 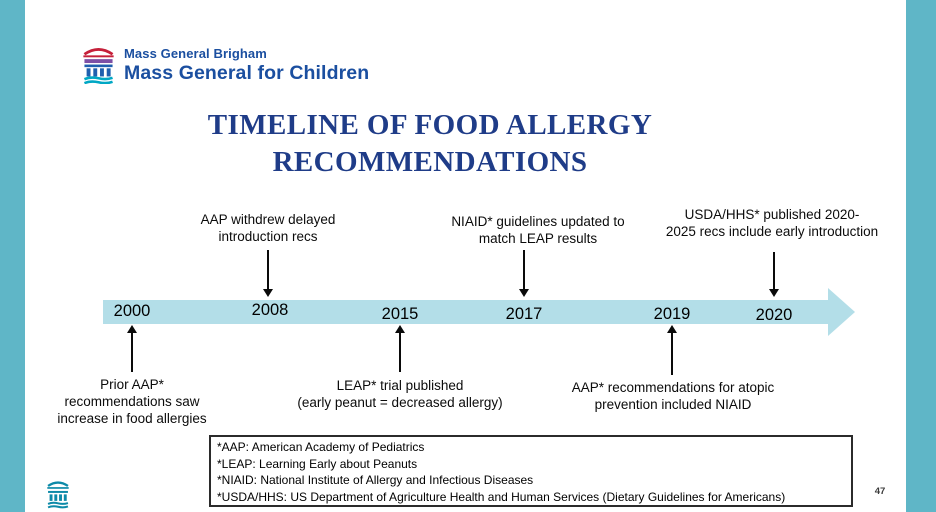 What do you see at coordinates (132, 311) in the screenshot?
I see `timeline-year-2000: 2000` at bounding box center [132, 311].